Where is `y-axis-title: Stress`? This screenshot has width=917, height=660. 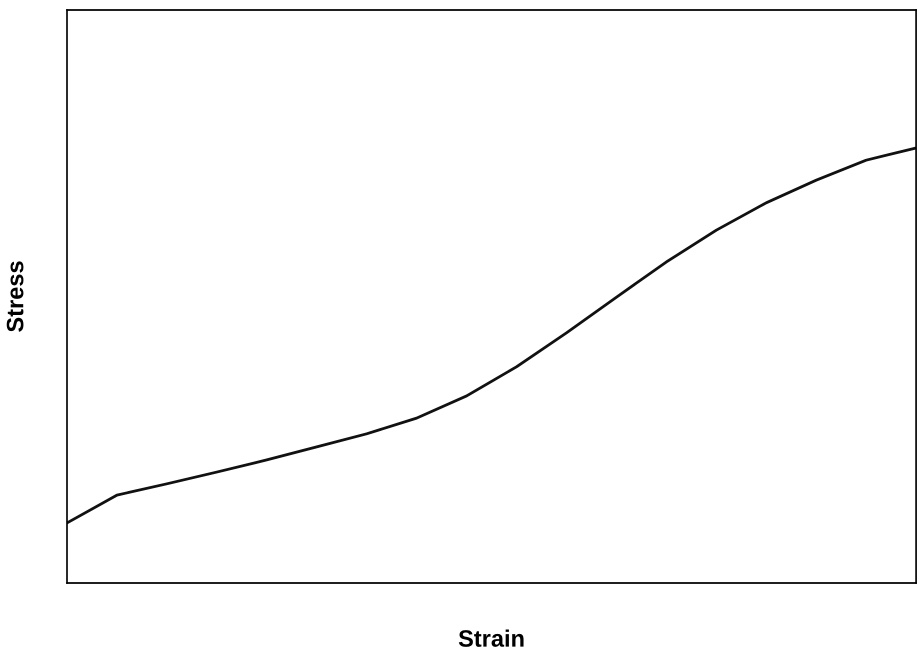
y-axis-title: Stress is located at coordinates (15, 296).